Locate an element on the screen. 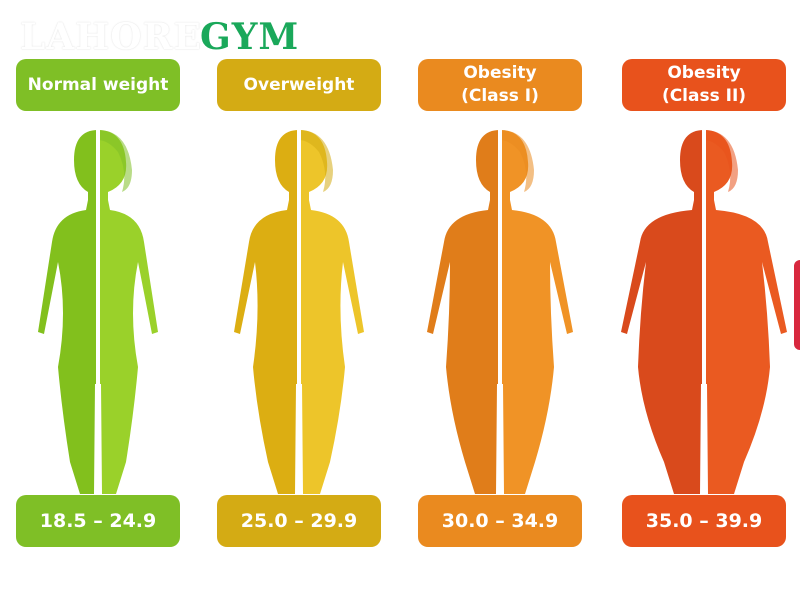  category-label-pill: Normal weight is located at coordinates (98, 85).